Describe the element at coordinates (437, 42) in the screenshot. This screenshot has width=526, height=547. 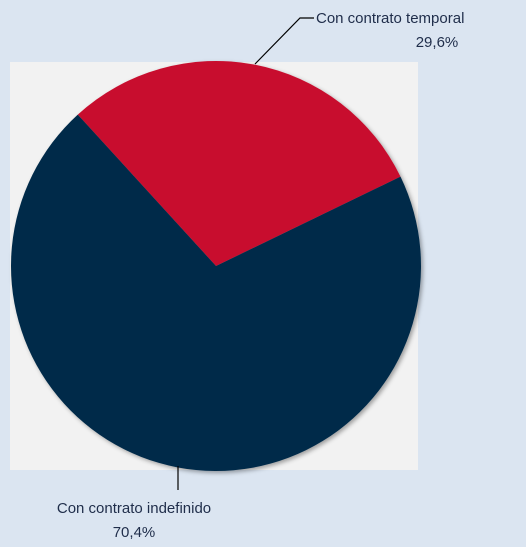
I see `slice-value-label: 29,6%` at that location.